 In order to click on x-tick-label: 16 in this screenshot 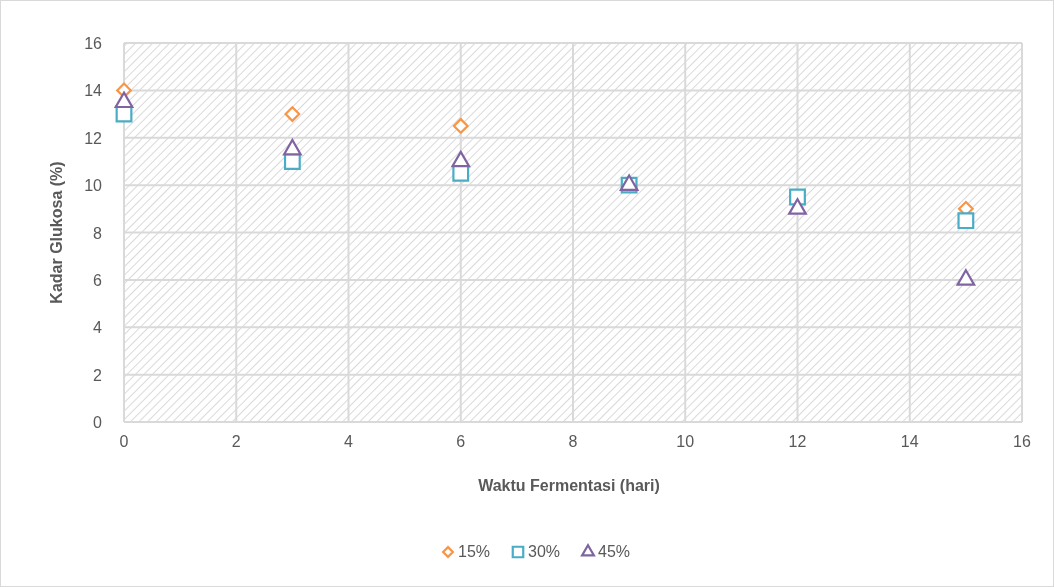, I will do `click(1022, 441)`.